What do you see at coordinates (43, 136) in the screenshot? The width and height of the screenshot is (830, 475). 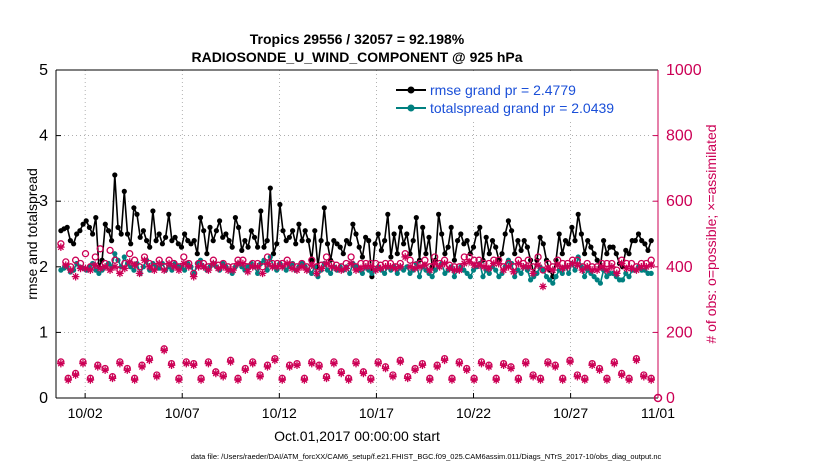 I see `y-tick-label-left: 4` at bounding box center [43, 136].